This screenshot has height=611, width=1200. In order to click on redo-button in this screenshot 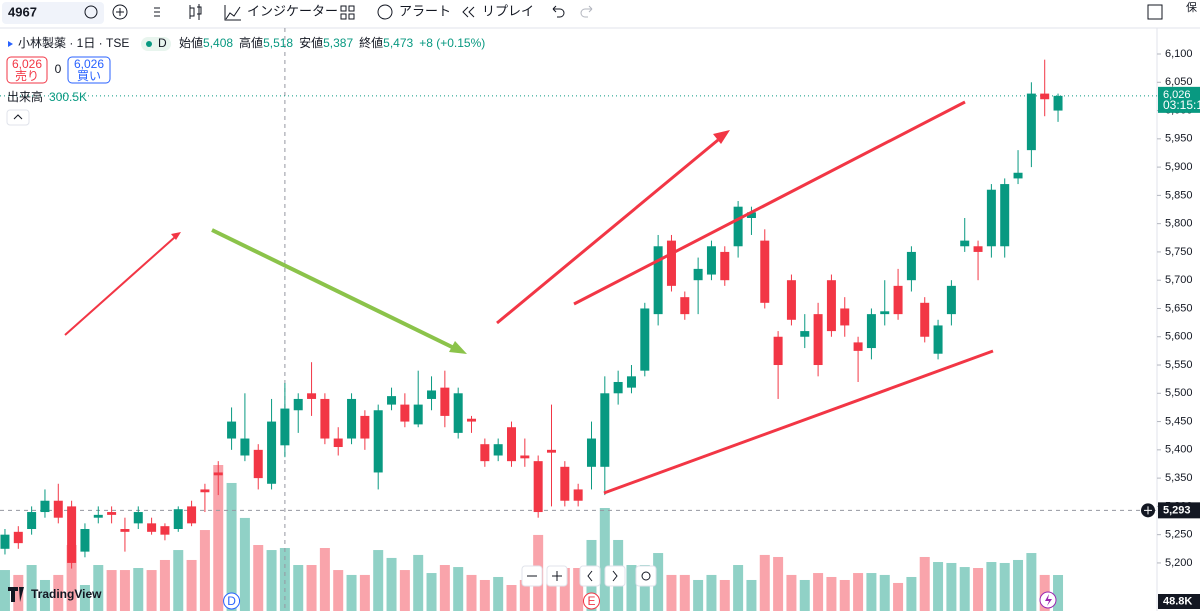, I will do `click(586, 11)`.